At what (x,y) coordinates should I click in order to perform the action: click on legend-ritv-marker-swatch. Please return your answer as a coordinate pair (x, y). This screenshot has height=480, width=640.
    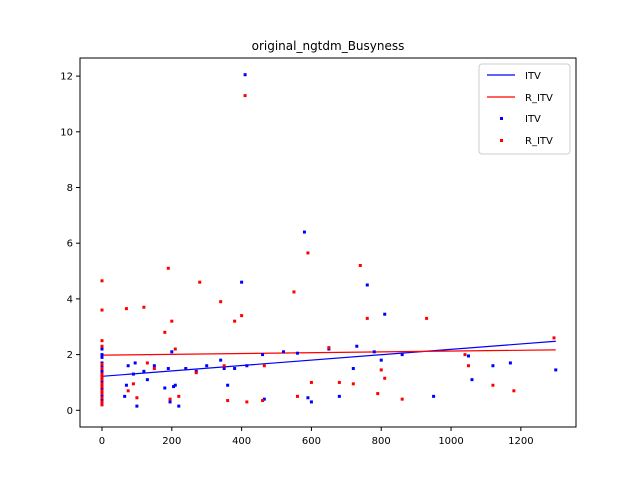
    Looking at the image, I should click on (501, 140).